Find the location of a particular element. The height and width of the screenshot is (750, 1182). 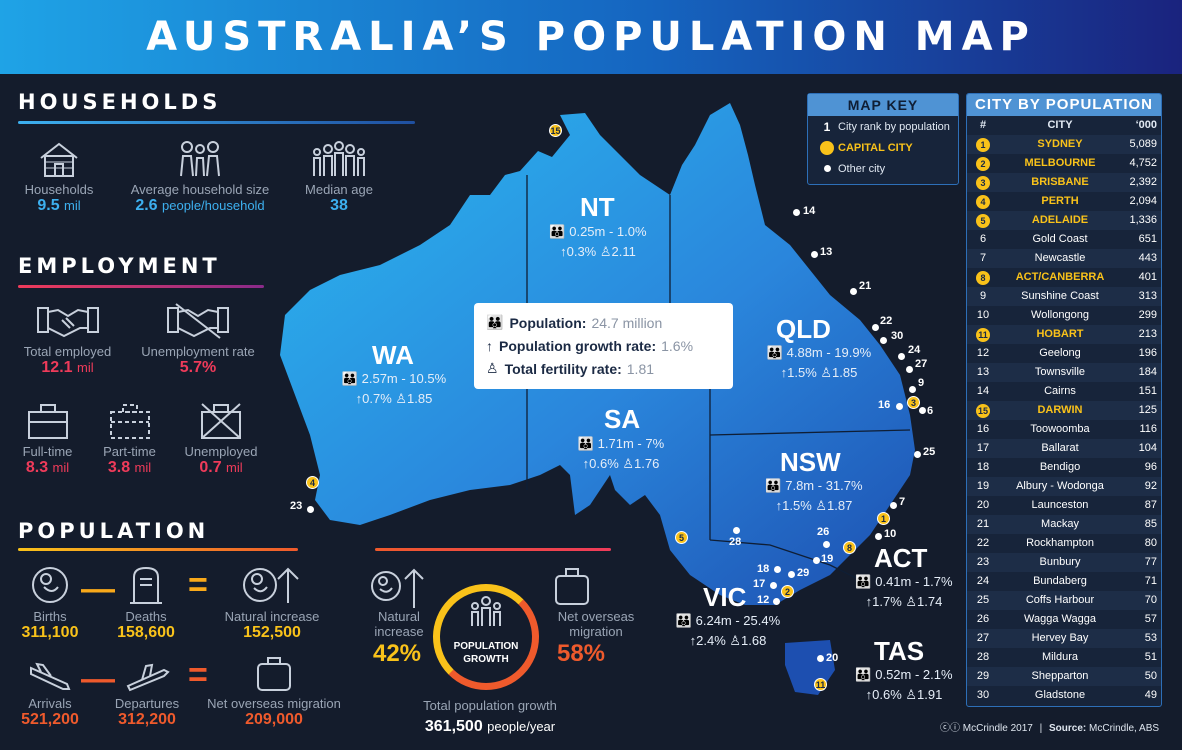

population-cell: 57 is located at coordinates (1150, 619).